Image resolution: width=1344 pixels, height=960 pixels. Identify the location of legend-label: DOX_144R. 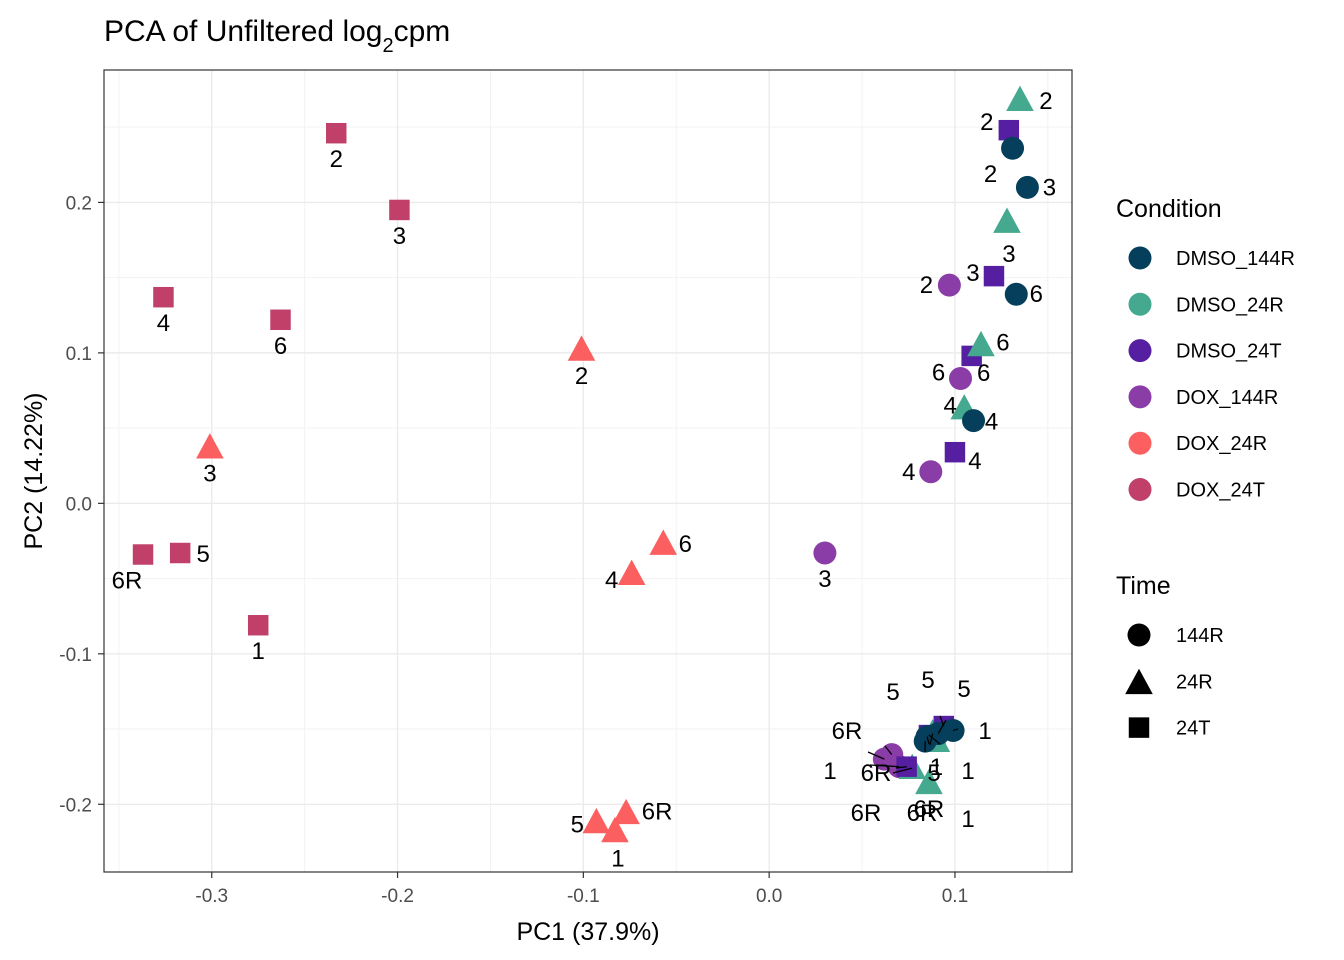
(1227, 398).